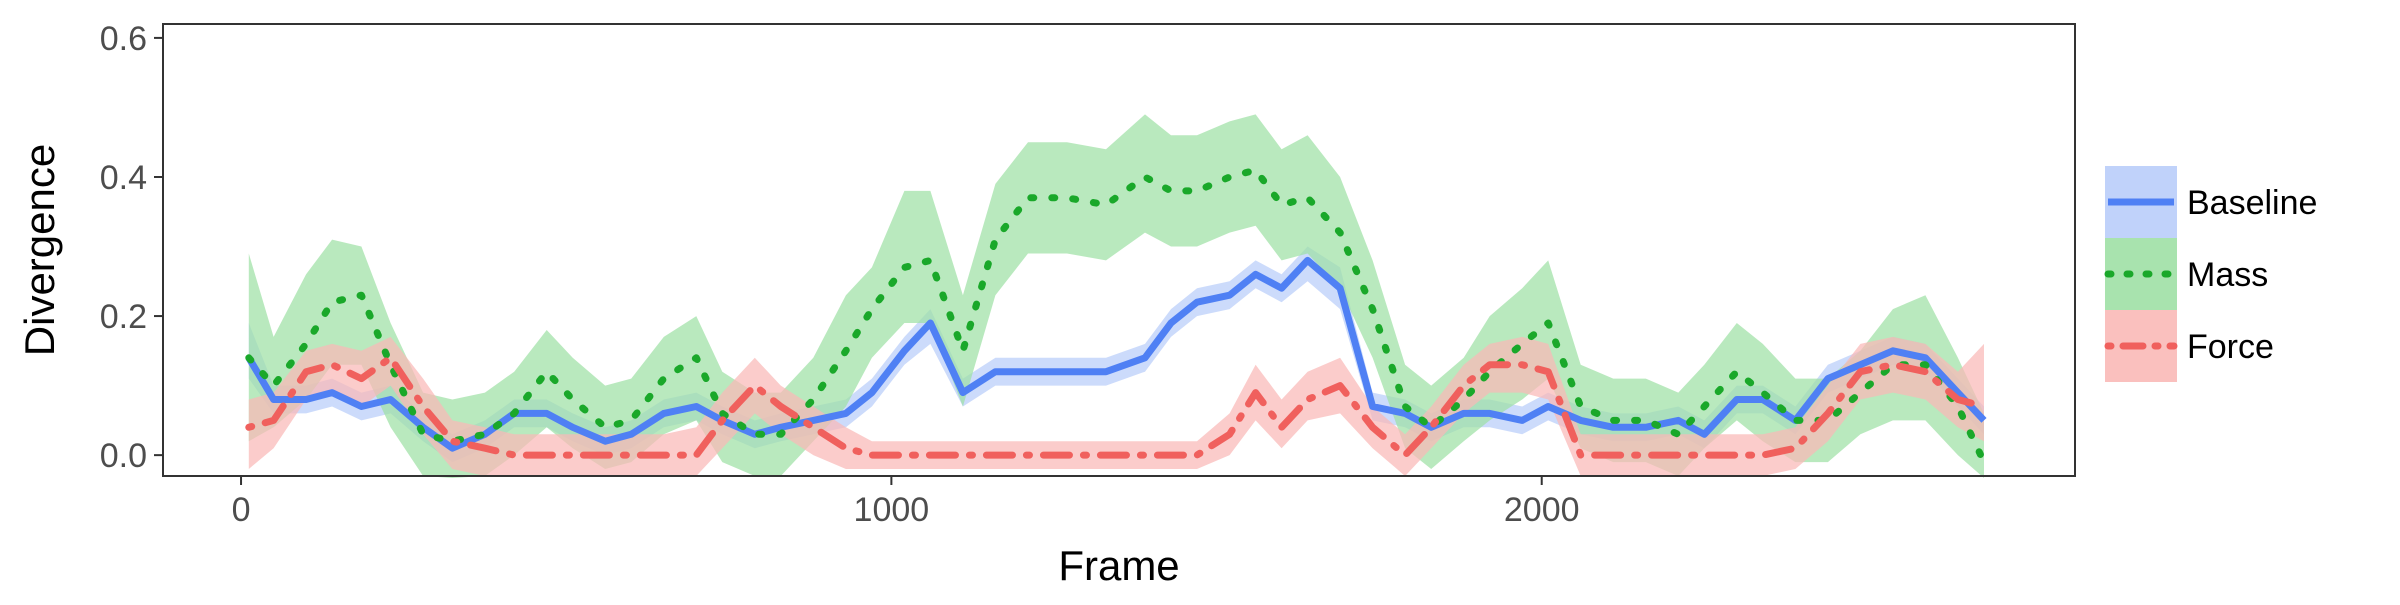  What do you see at coordinates (1116, 406) in the screenshot?
I see `line-force` at bounding box center [1116, 406].